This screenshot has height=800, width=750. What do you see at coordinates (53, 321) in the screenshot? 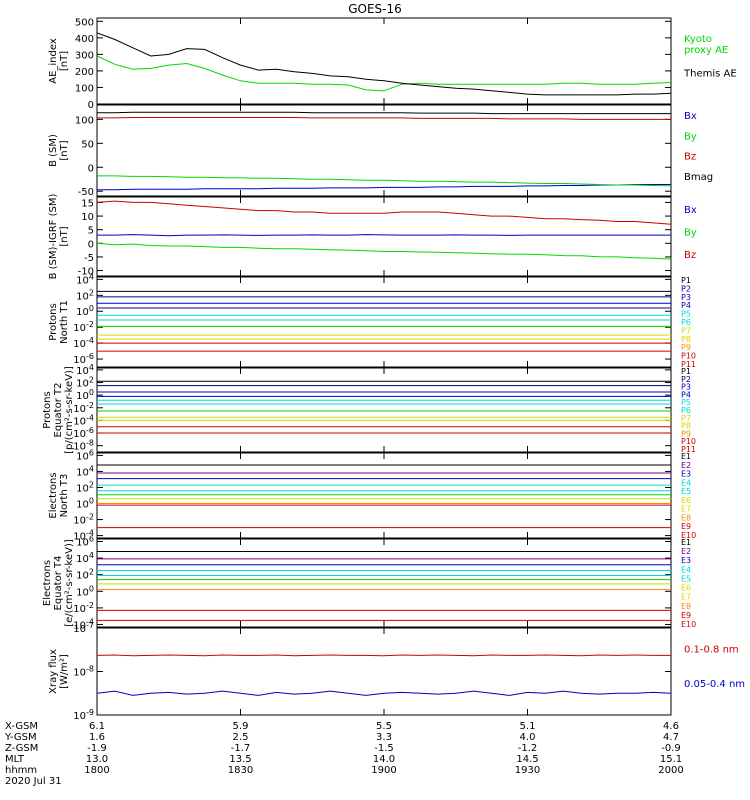
I see `y-axis-label: Protons` at bounding box center [53, 321].